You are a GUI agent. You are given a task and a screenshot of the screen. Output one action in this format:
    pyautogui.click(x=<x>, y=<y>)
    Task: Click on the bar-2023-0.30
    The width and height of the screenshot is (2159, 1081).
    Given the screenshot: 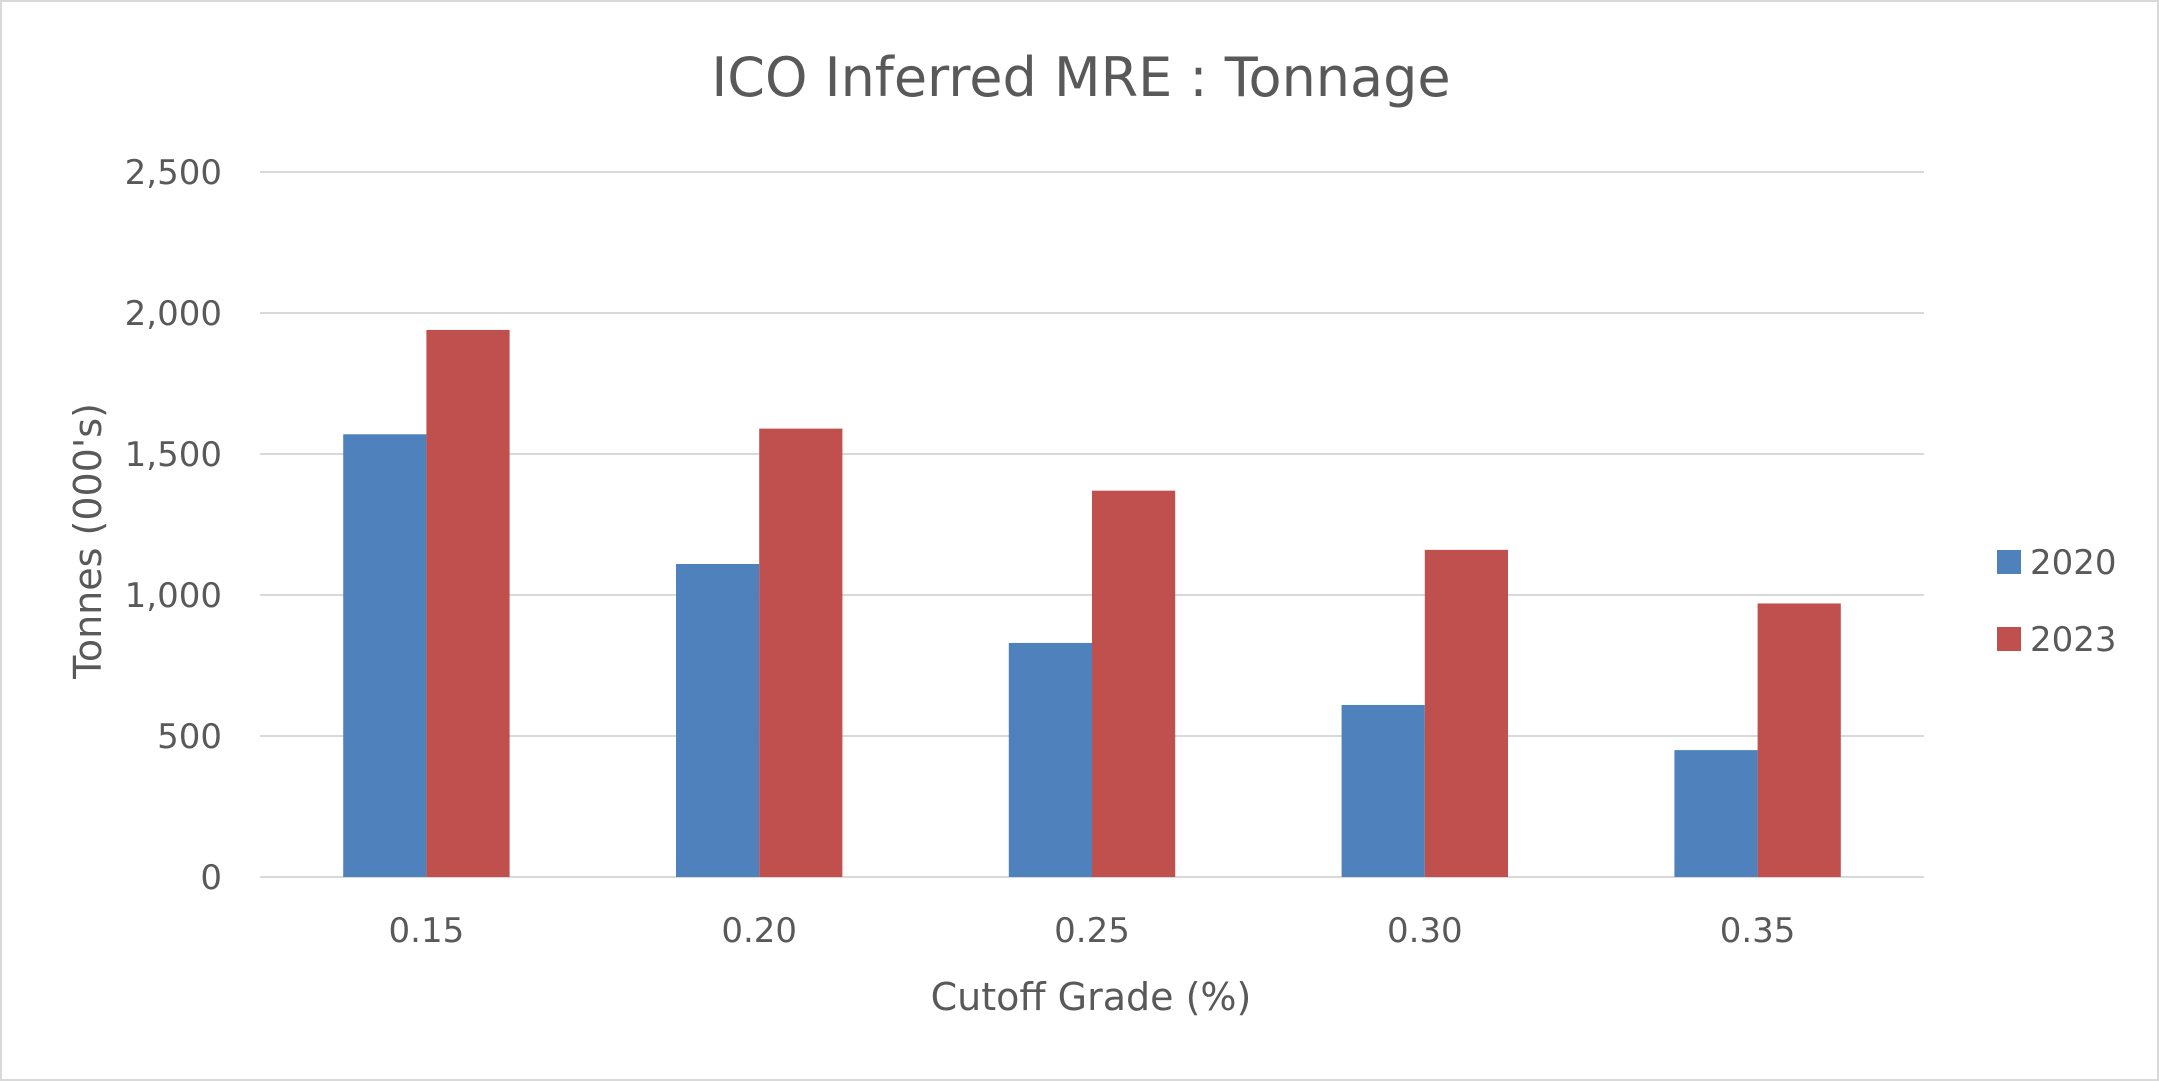 What is the action you would take?
    pyautogui.click(x=1466, y=713)
    